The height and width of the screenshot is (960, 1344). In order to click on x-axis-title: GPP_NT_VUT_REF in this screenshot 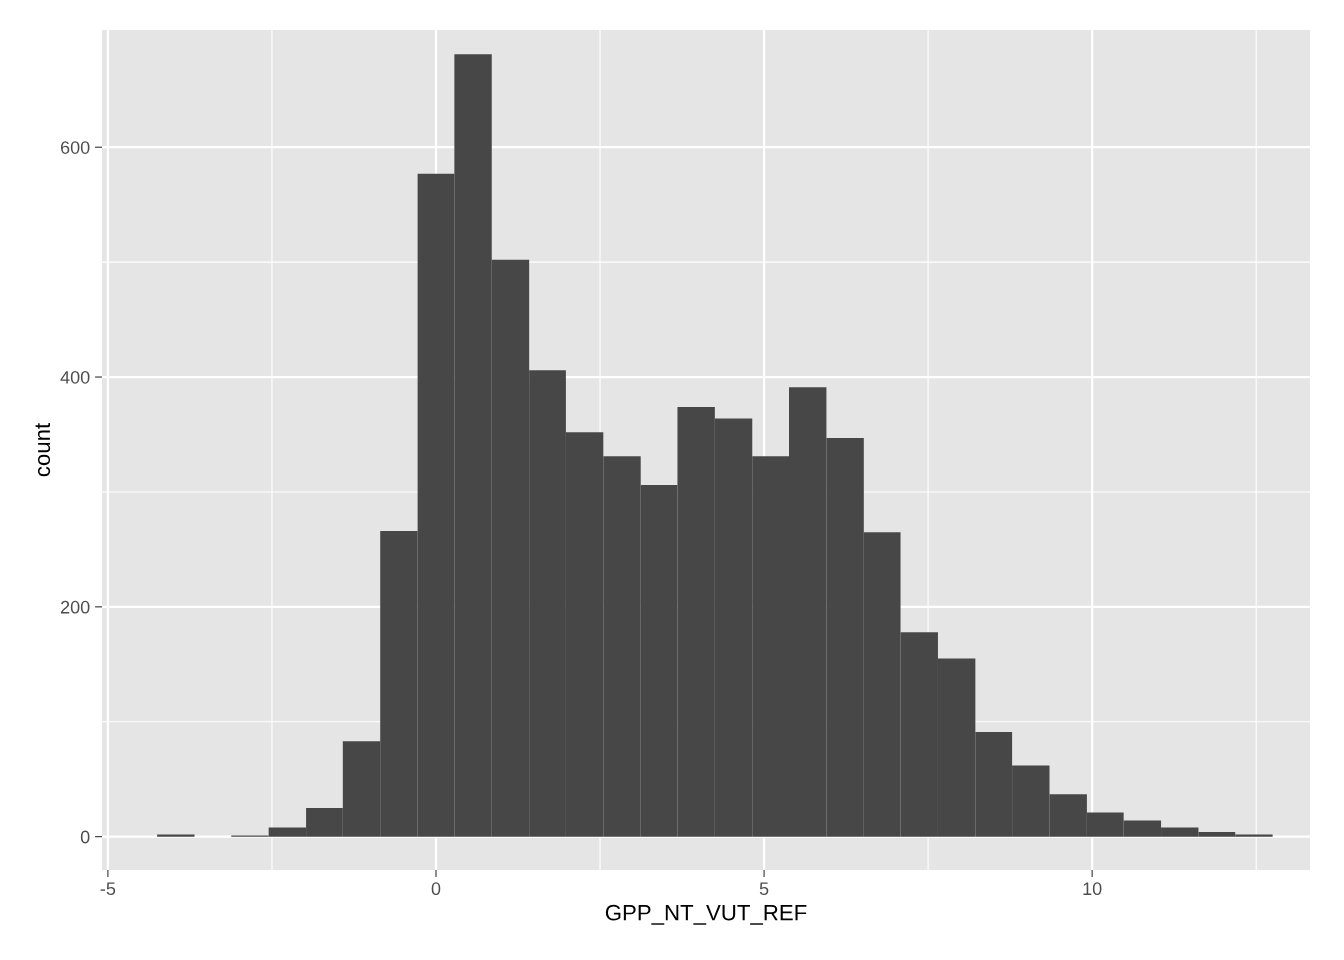, I will do `click(706, 914)`.